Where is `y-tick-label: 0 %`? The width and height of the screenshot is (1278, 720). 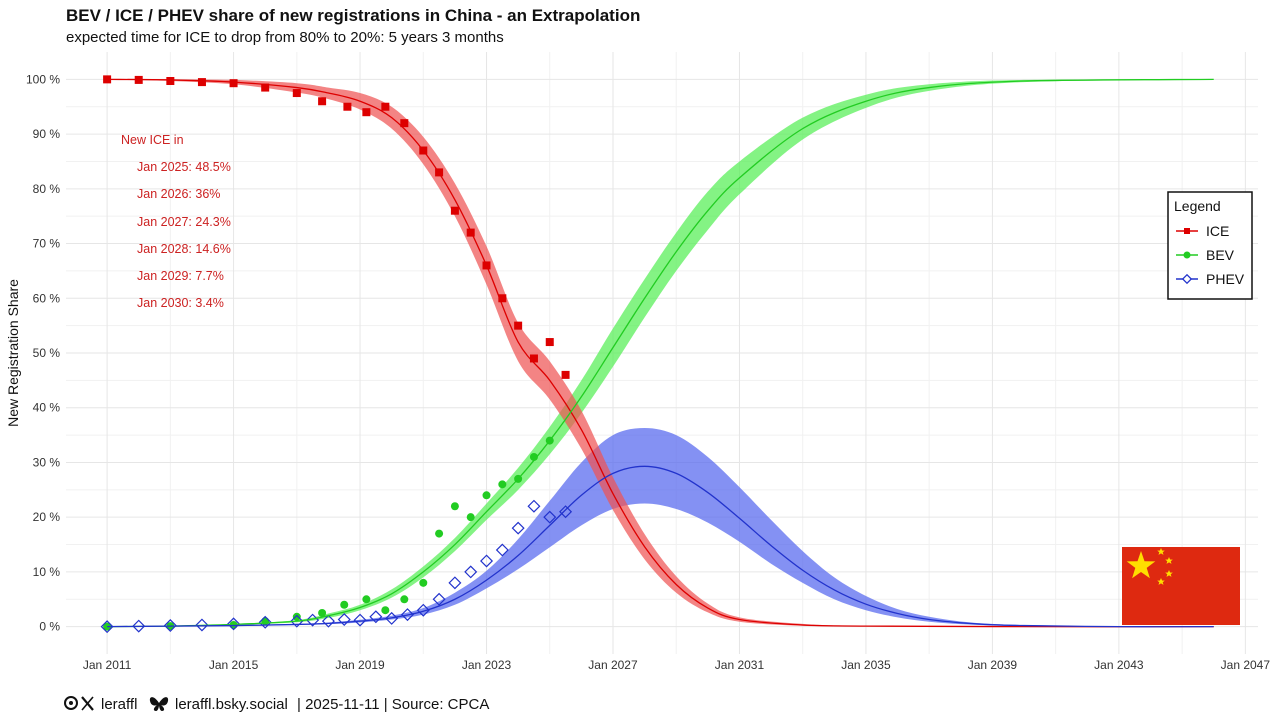 y-tick-label: 0 % is located at coordinates (49, 627).